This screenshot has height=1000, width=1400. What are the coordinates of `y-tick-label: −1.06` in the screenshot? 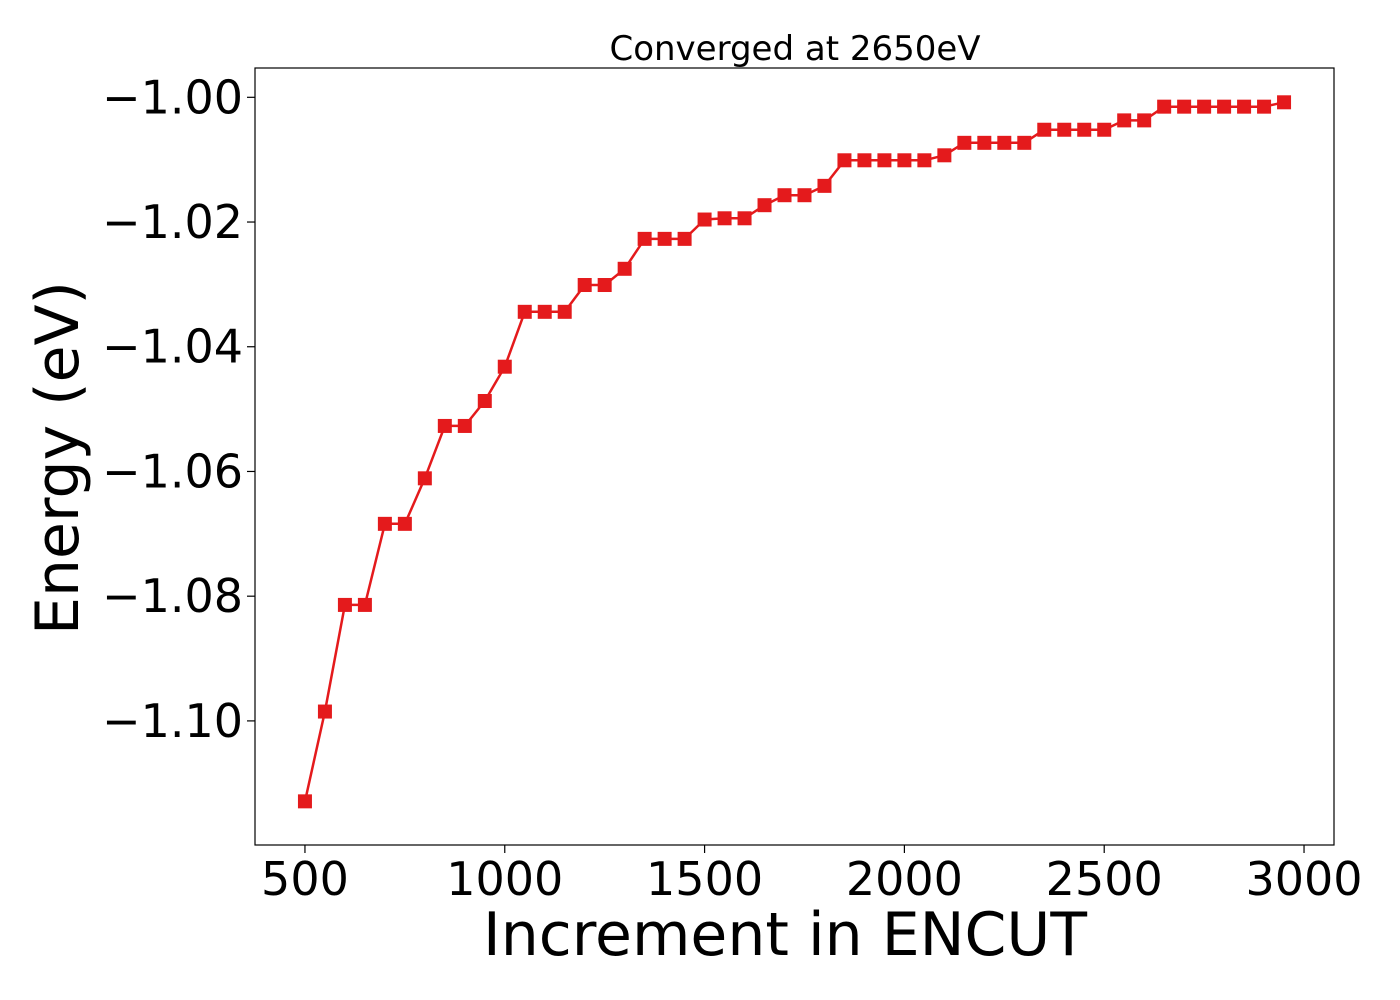 It's located at (172, 471).